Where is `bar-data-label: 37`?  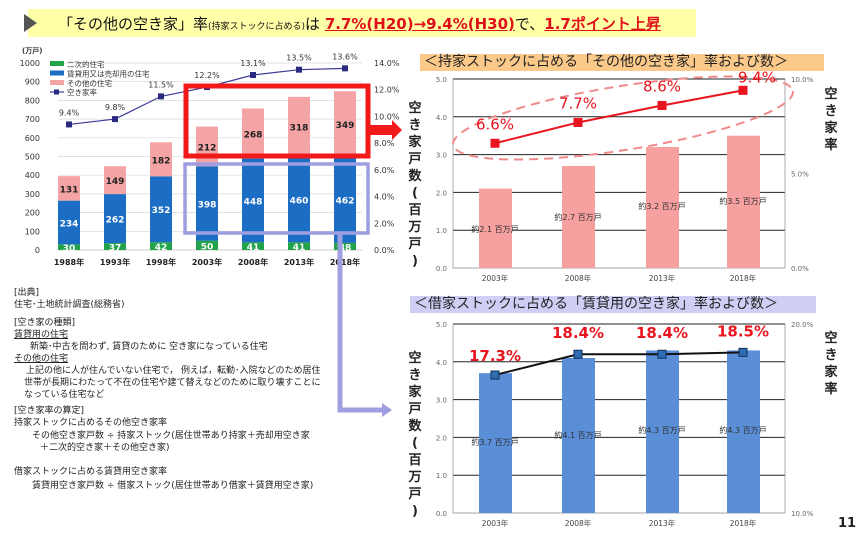 bar-data-label: 37 is located at coordinates (115, 249).